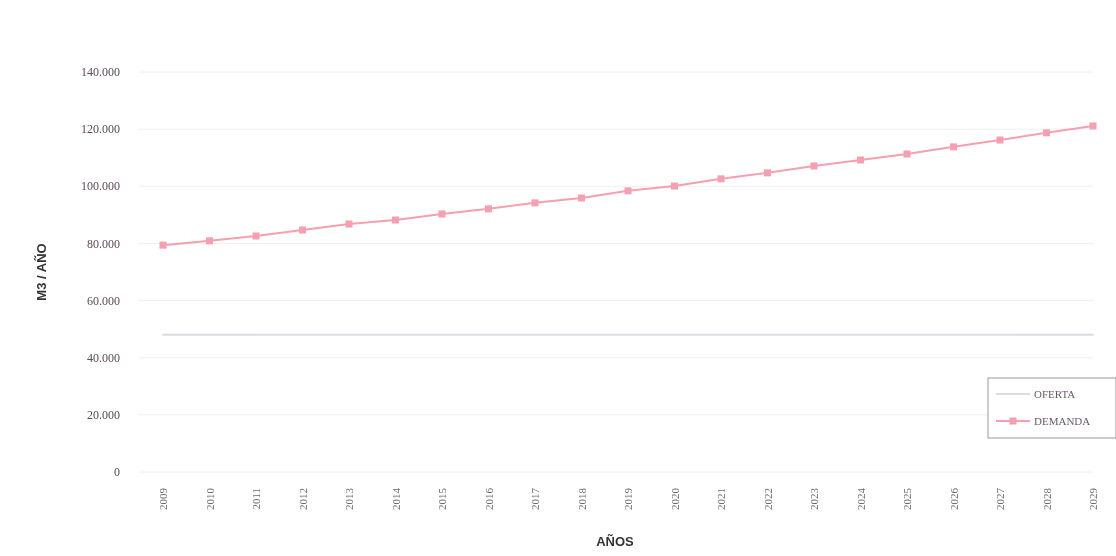 Image resolution: width=1116 pixels, height=556 pixels. Describe the element at coordinates (860, 498) in the screenshot. I see `x-tick-label: 2024` at that location.